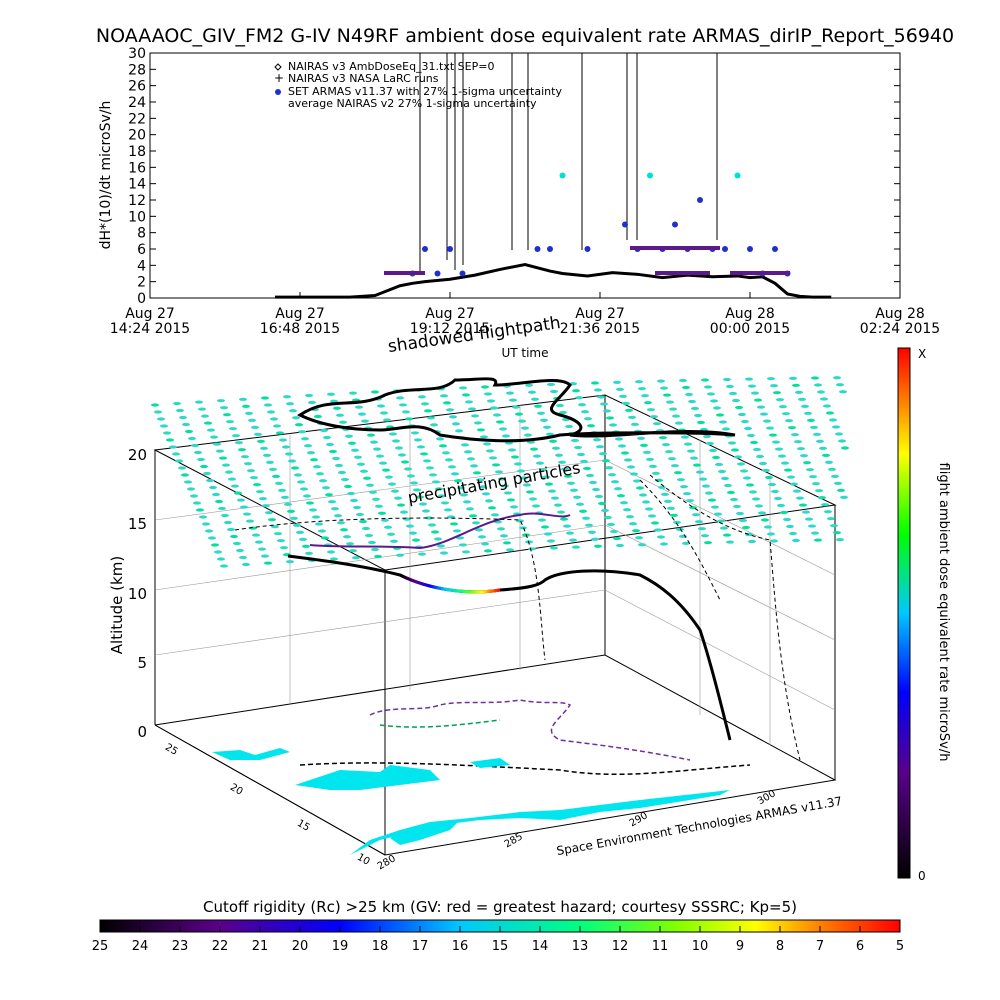 Image resolution: width=1000 pixels, height=1000 pixels. I want to click on x-tick-label-line1: Aug 27, so click(150, 314).